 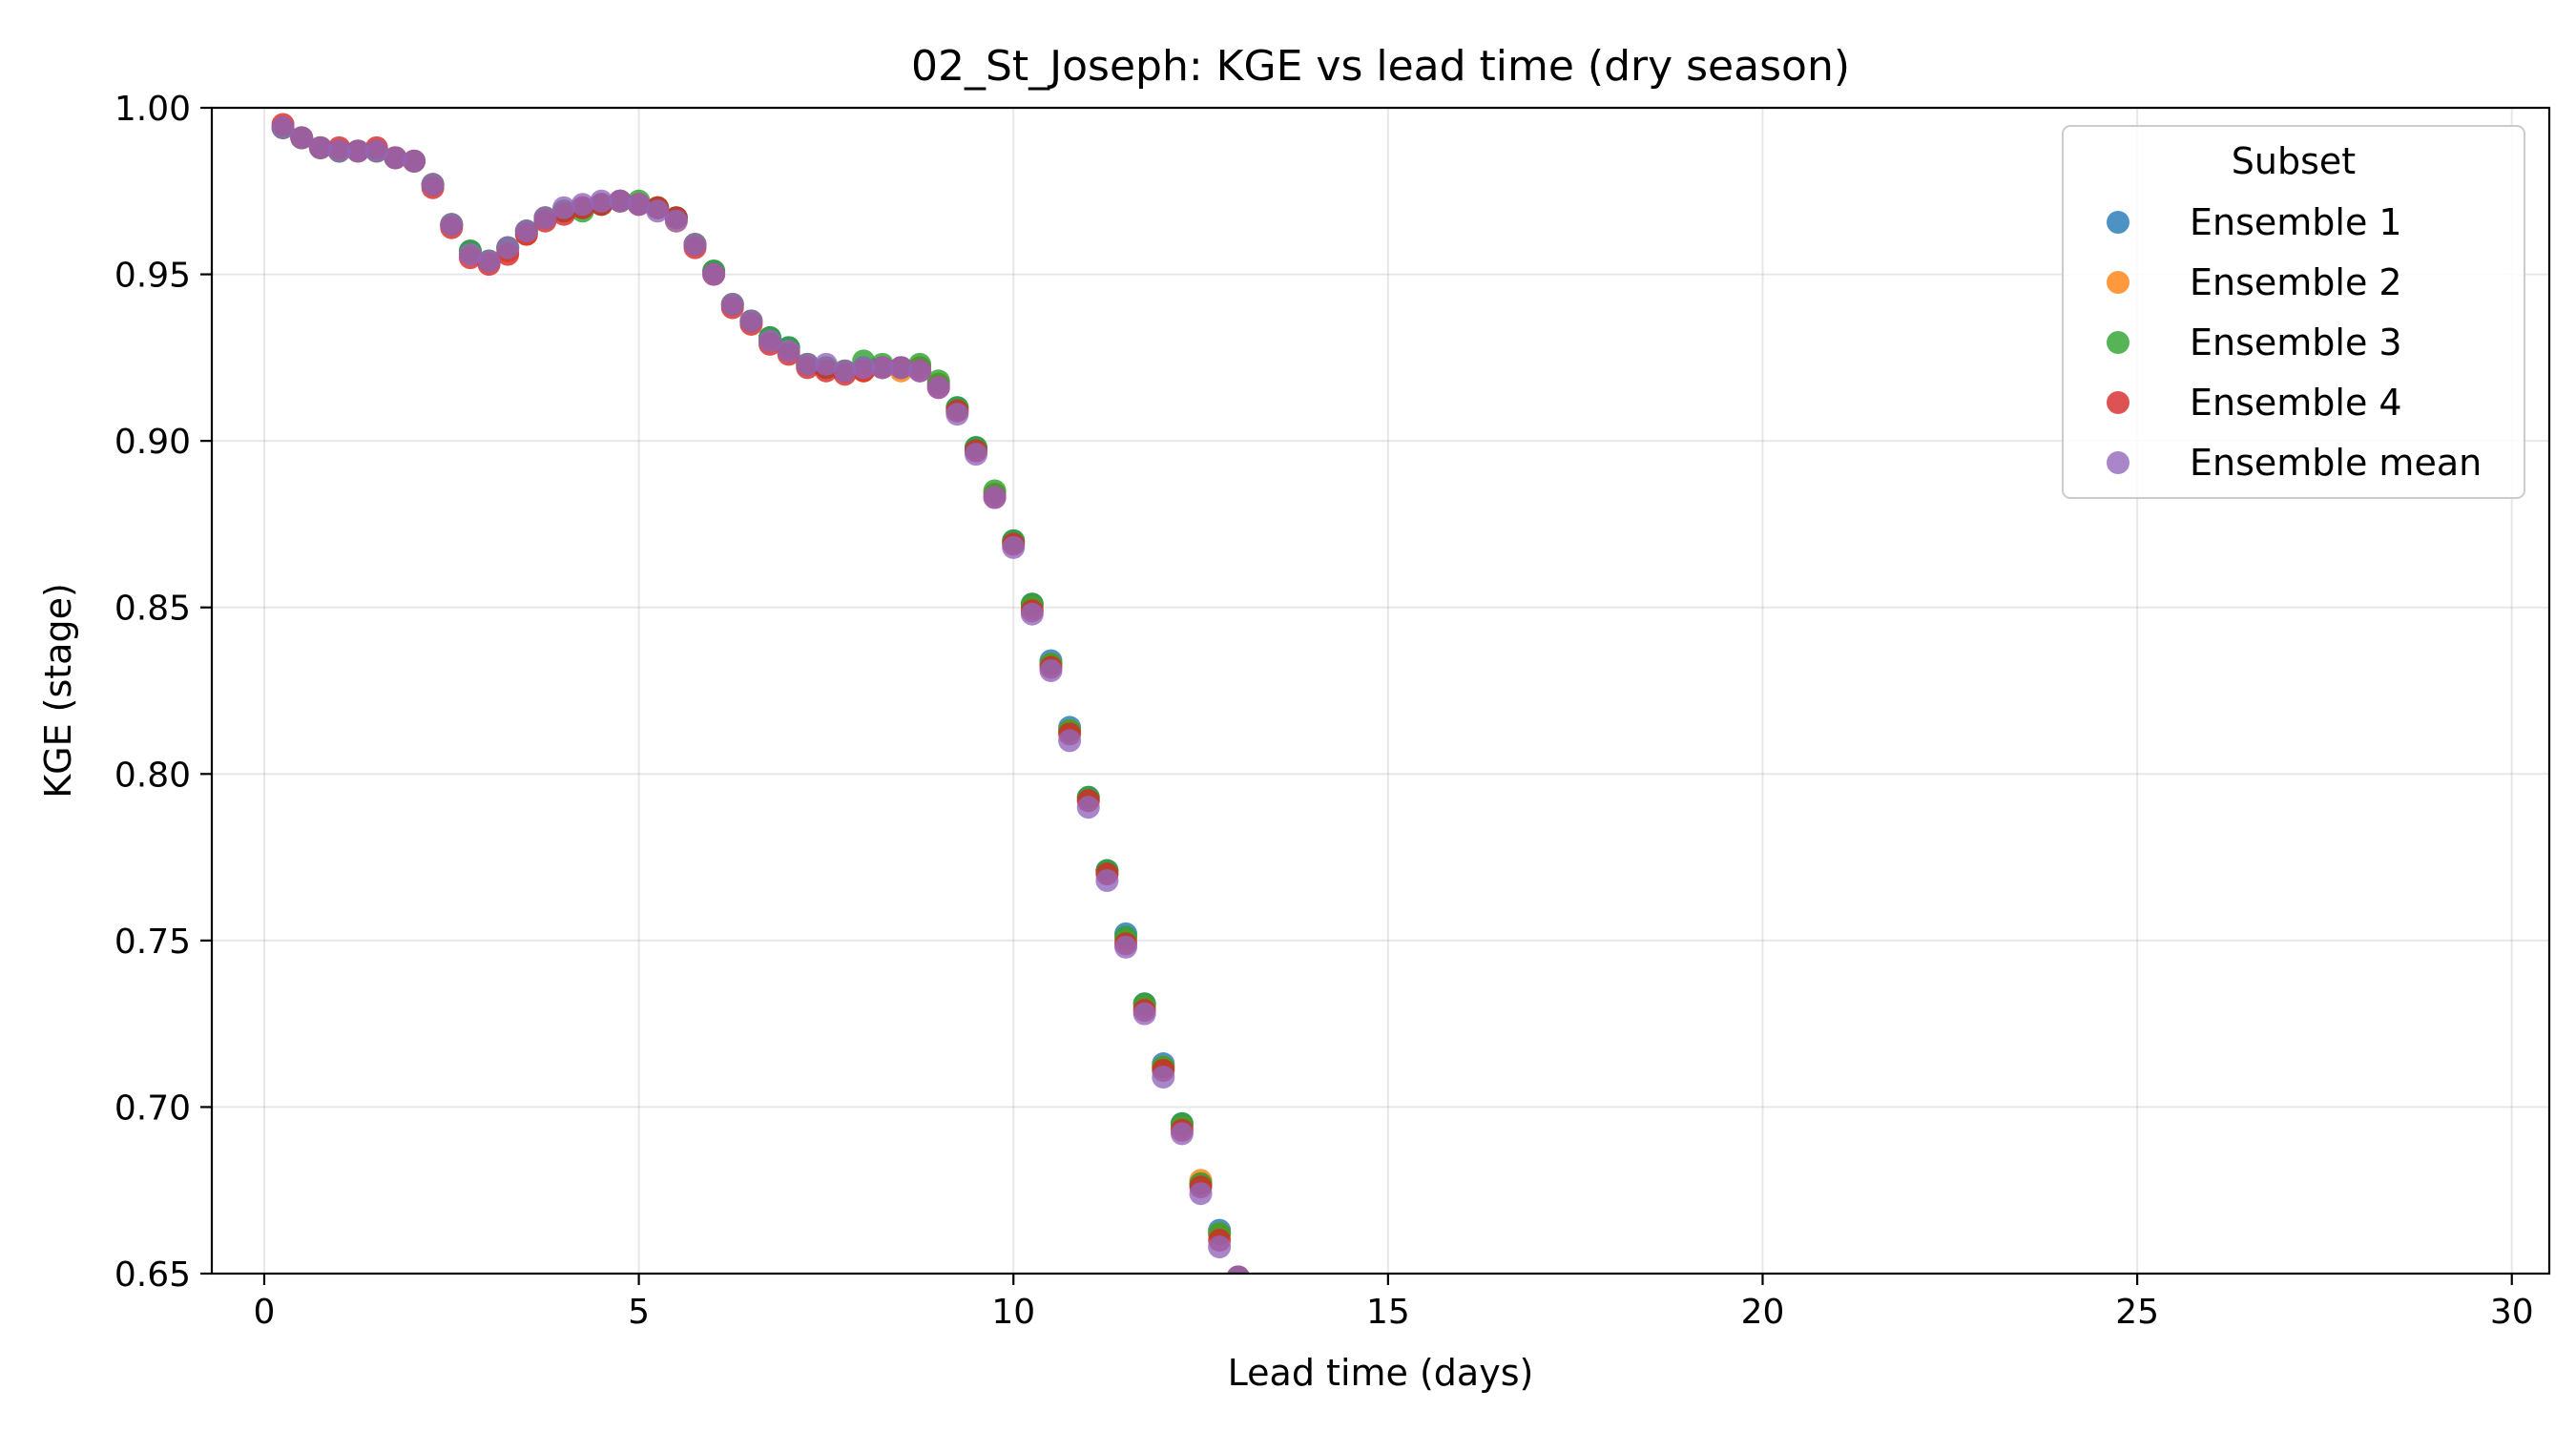 What do you see at coordinates (58, 690) in the screenshot?
I see `y-axis-label: KGE (stage)` at bounding box center [58, 690].